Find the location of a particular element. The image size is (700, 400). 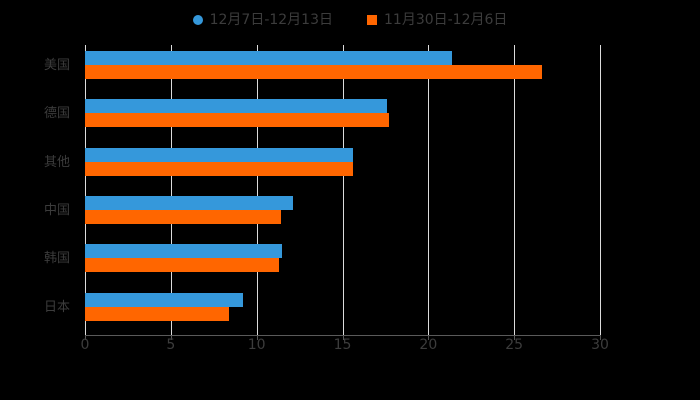

x-axis-tick-30: 30 is located at coordinates (600, 345).